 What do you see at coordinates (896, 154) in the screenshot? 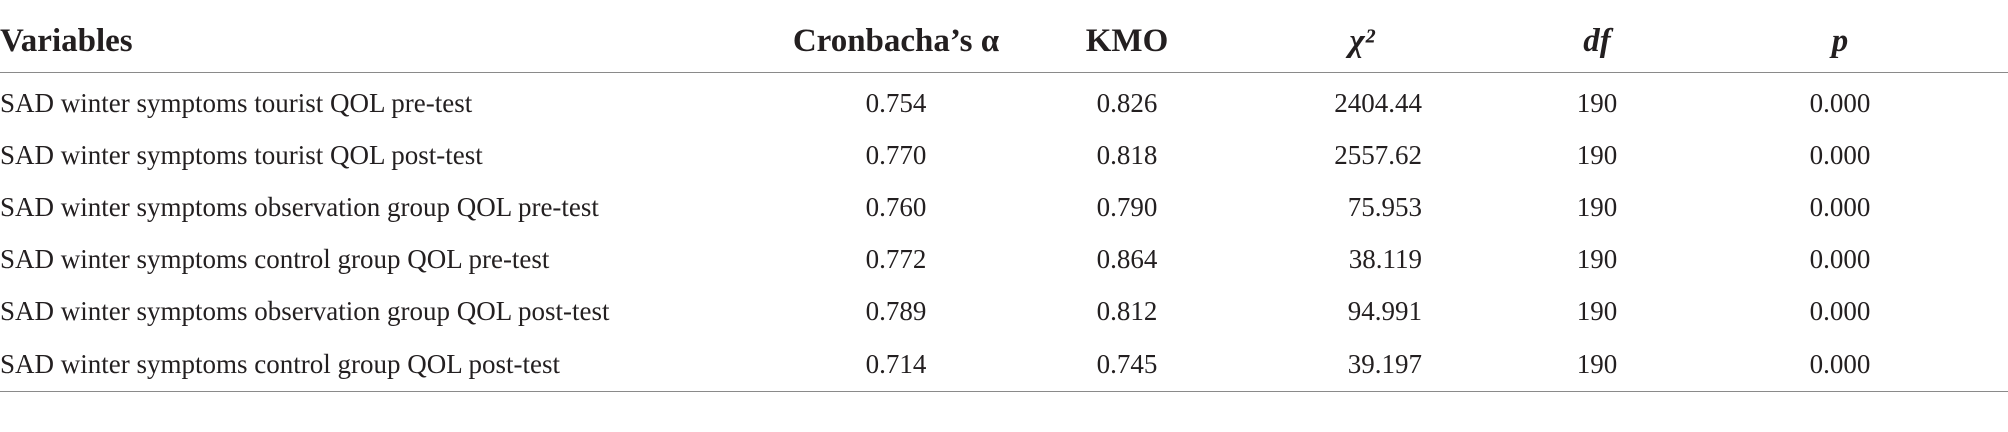
I see `cell-alpha: 0.770` at bounding box center [896, 154].